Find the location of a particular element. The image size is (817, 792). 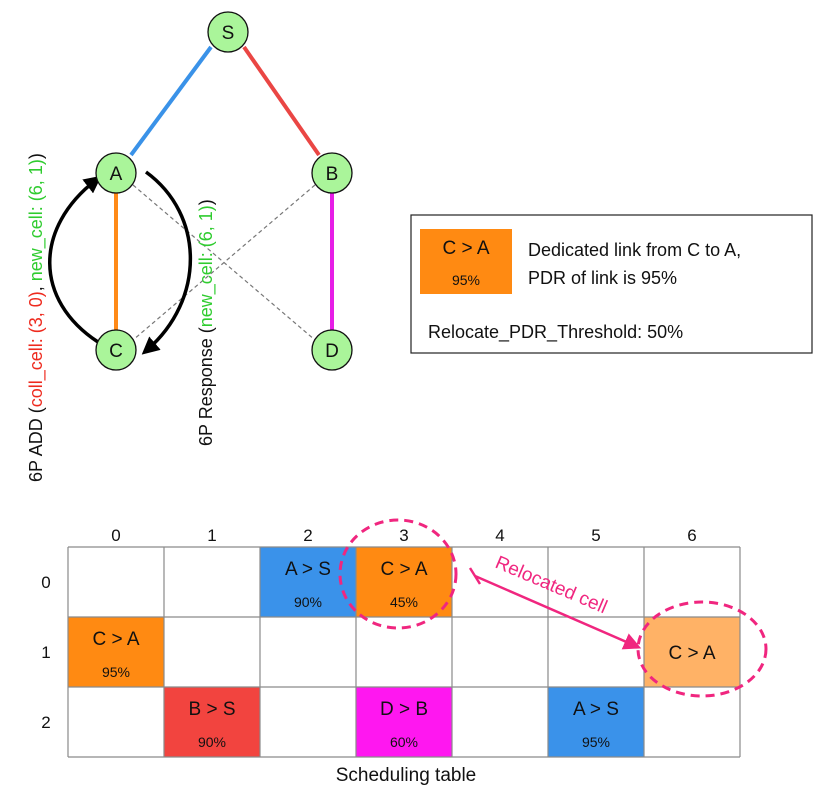

node-c: C is located at coordinates (116, 350).